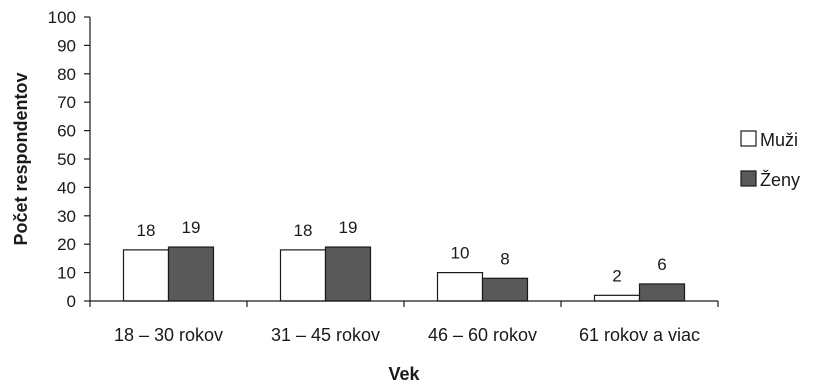  I want to click on y-tick-label: 0, so click(71, 301).